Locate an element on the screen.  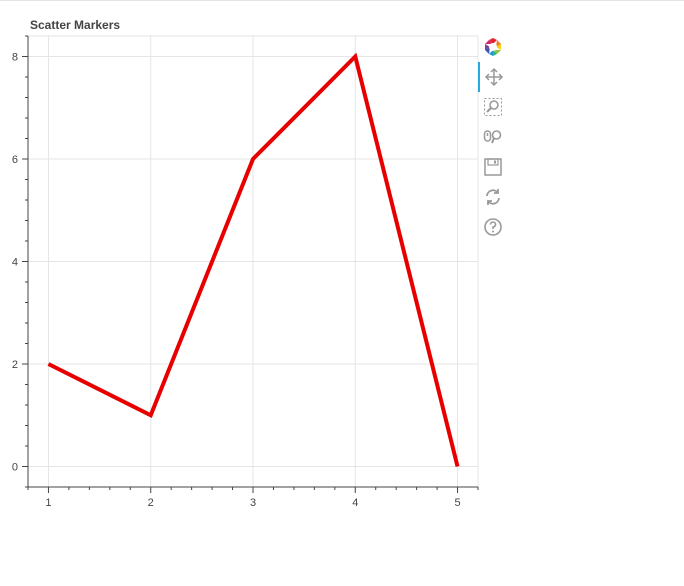
save-tool is located at coordinates (493, 167).